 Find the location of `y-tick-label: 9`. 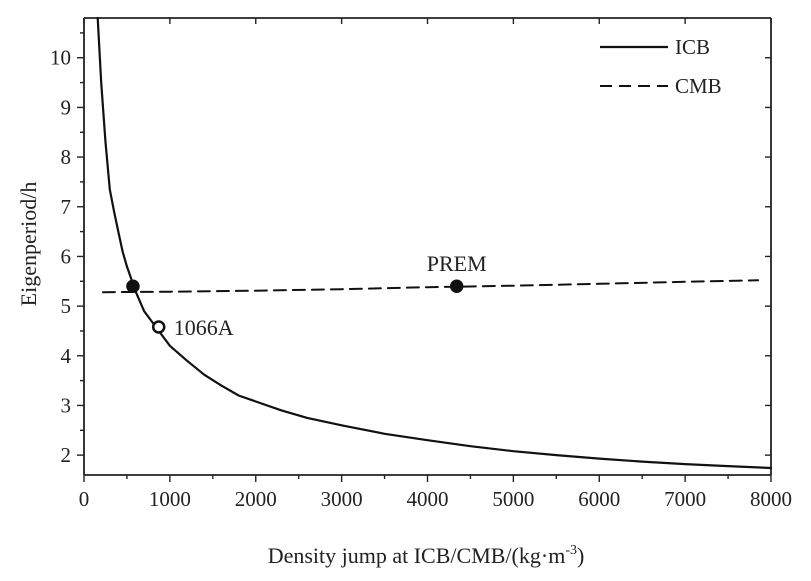

y-tick-label: 9 is located at coordinates (66, 107).